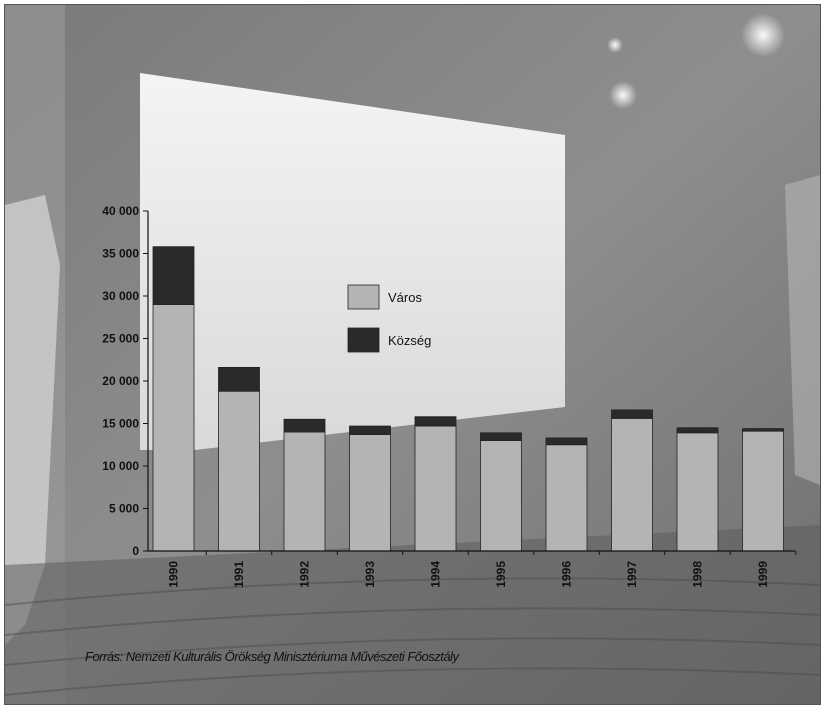 This screenshot has width=823, height=707. Describe the element at coordinates (120, 254) in the screenshot. I see `y-tick-label: 35 000` at that location.